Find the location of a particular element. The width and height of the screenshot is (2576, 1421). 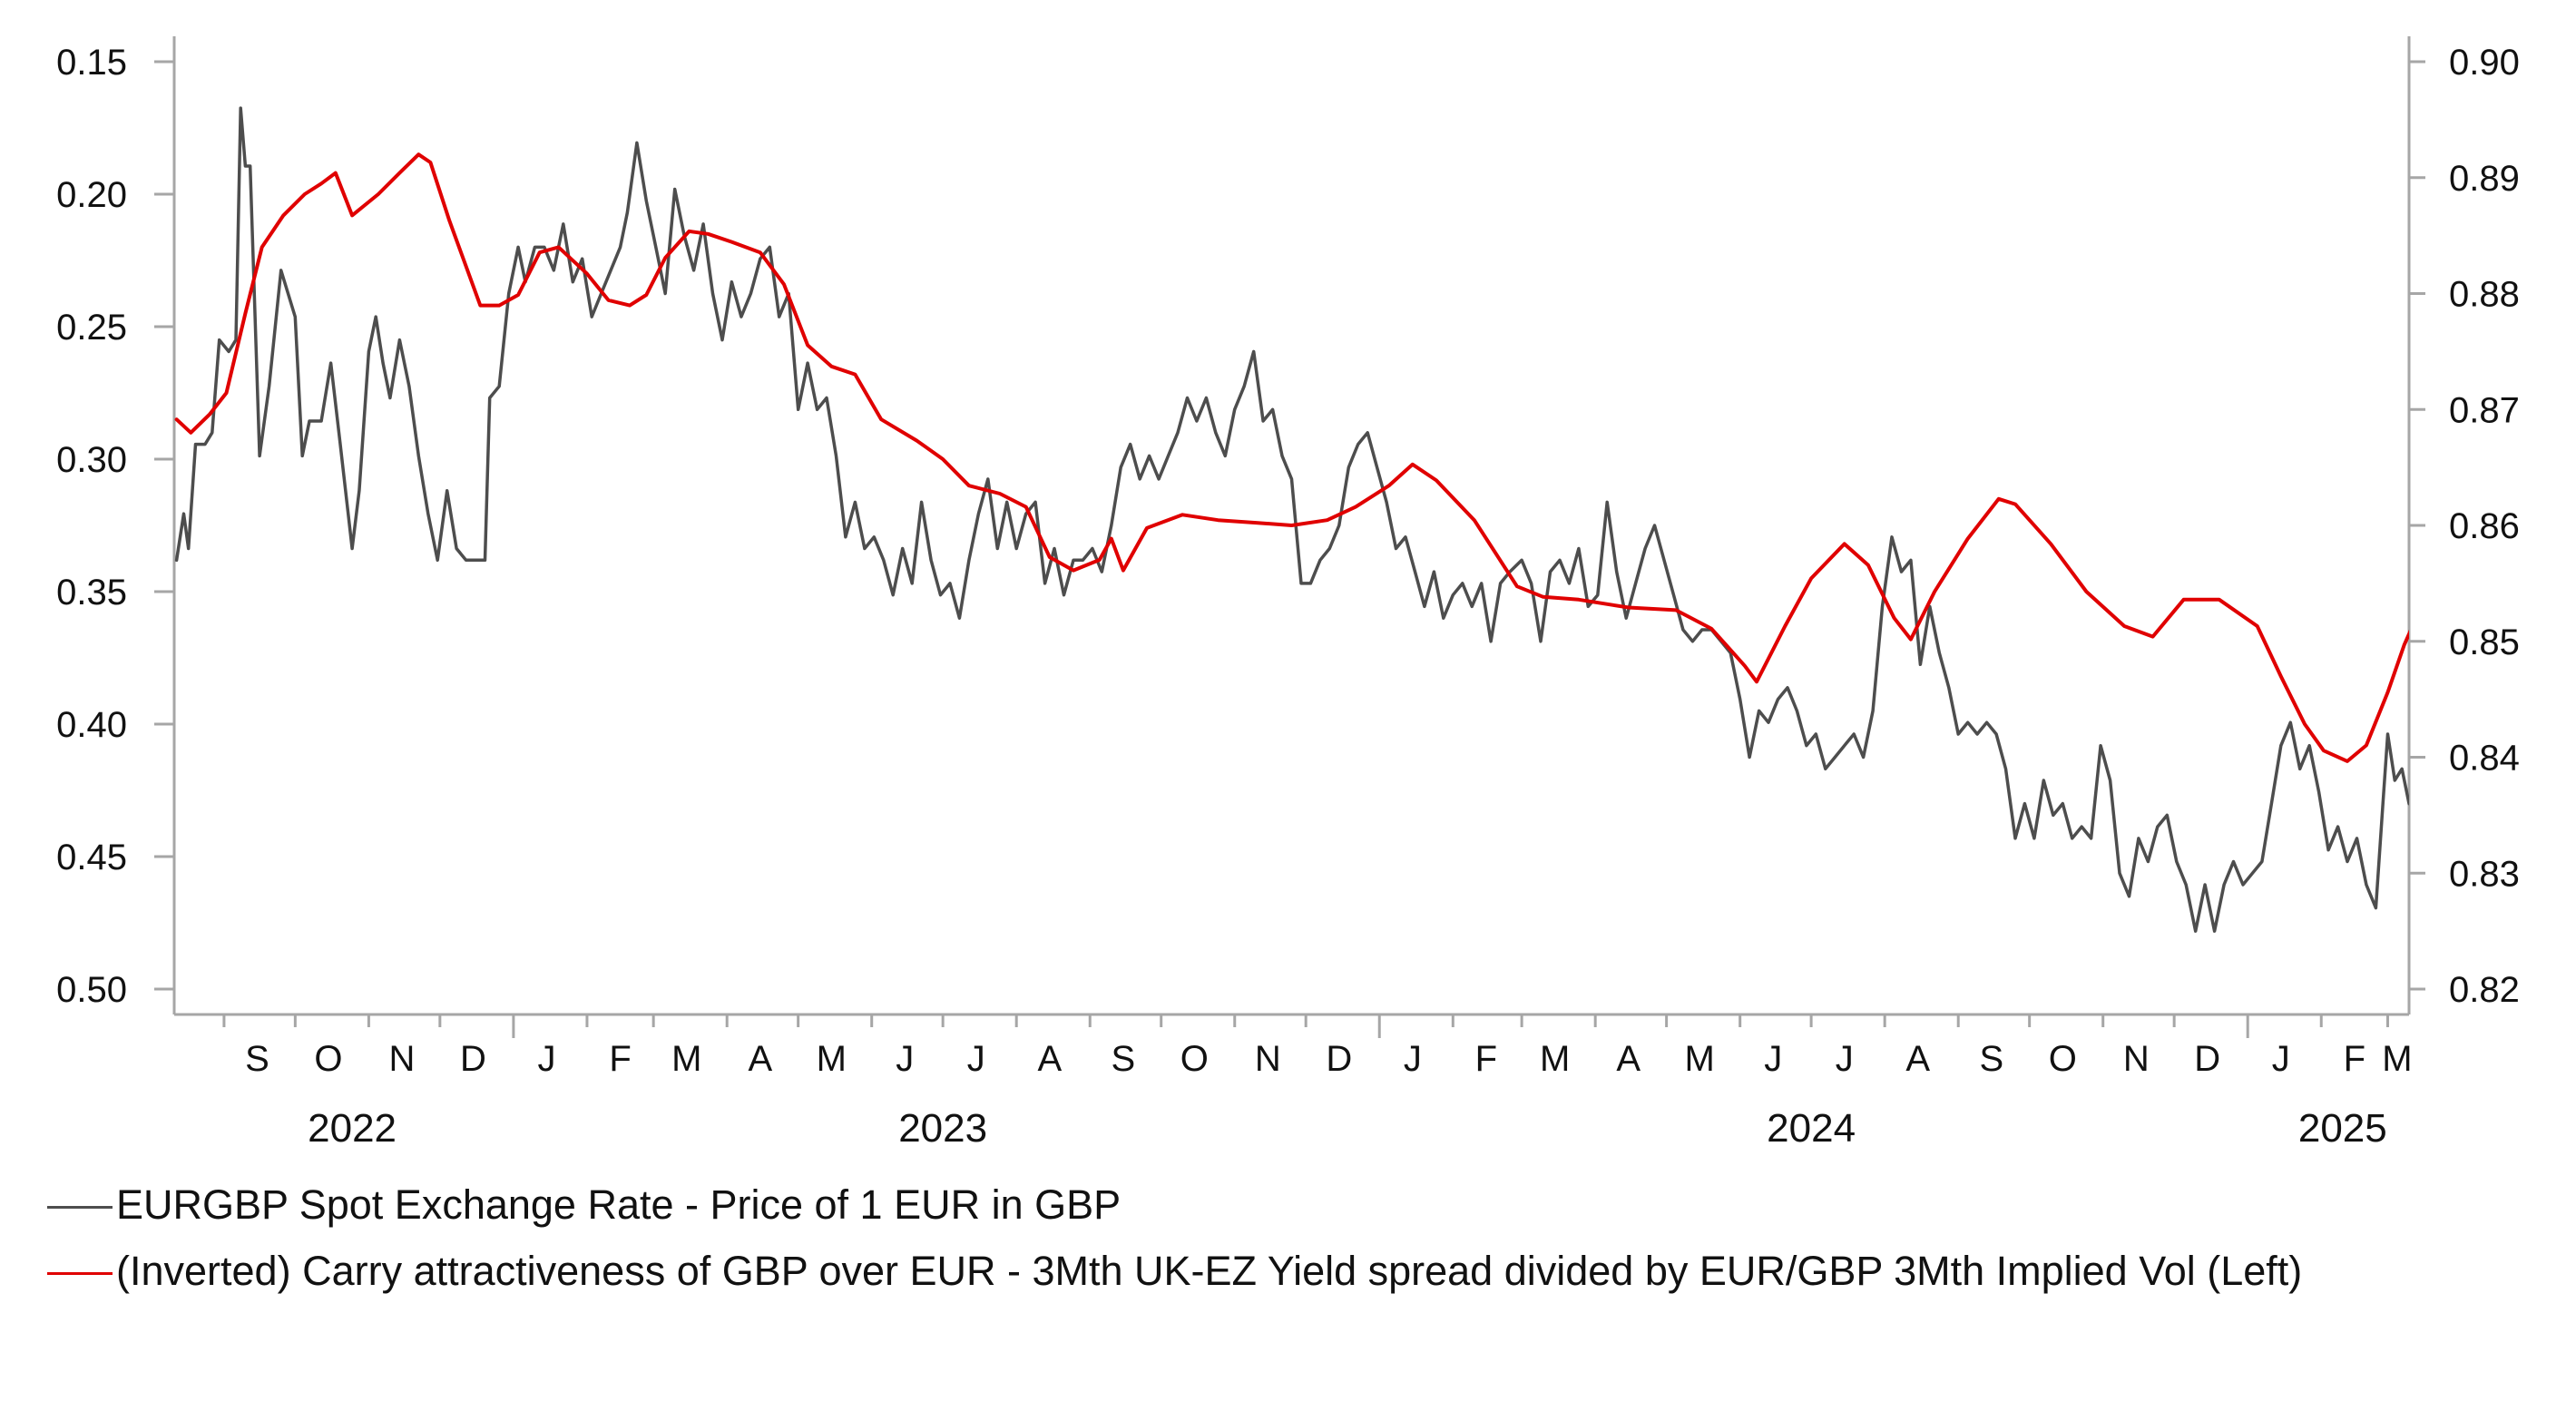

right-axis-tick-label: 0.83 is located at coordinates (2484, 874).